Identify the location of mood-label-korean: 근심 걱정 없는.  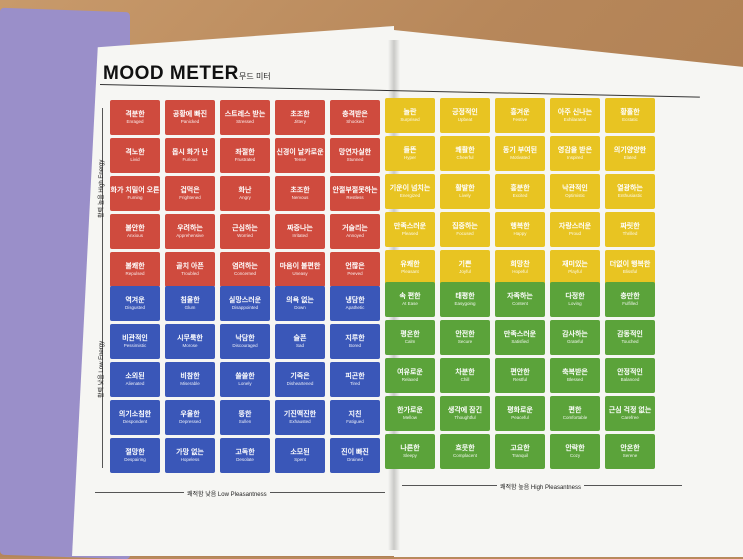
(630, 410).